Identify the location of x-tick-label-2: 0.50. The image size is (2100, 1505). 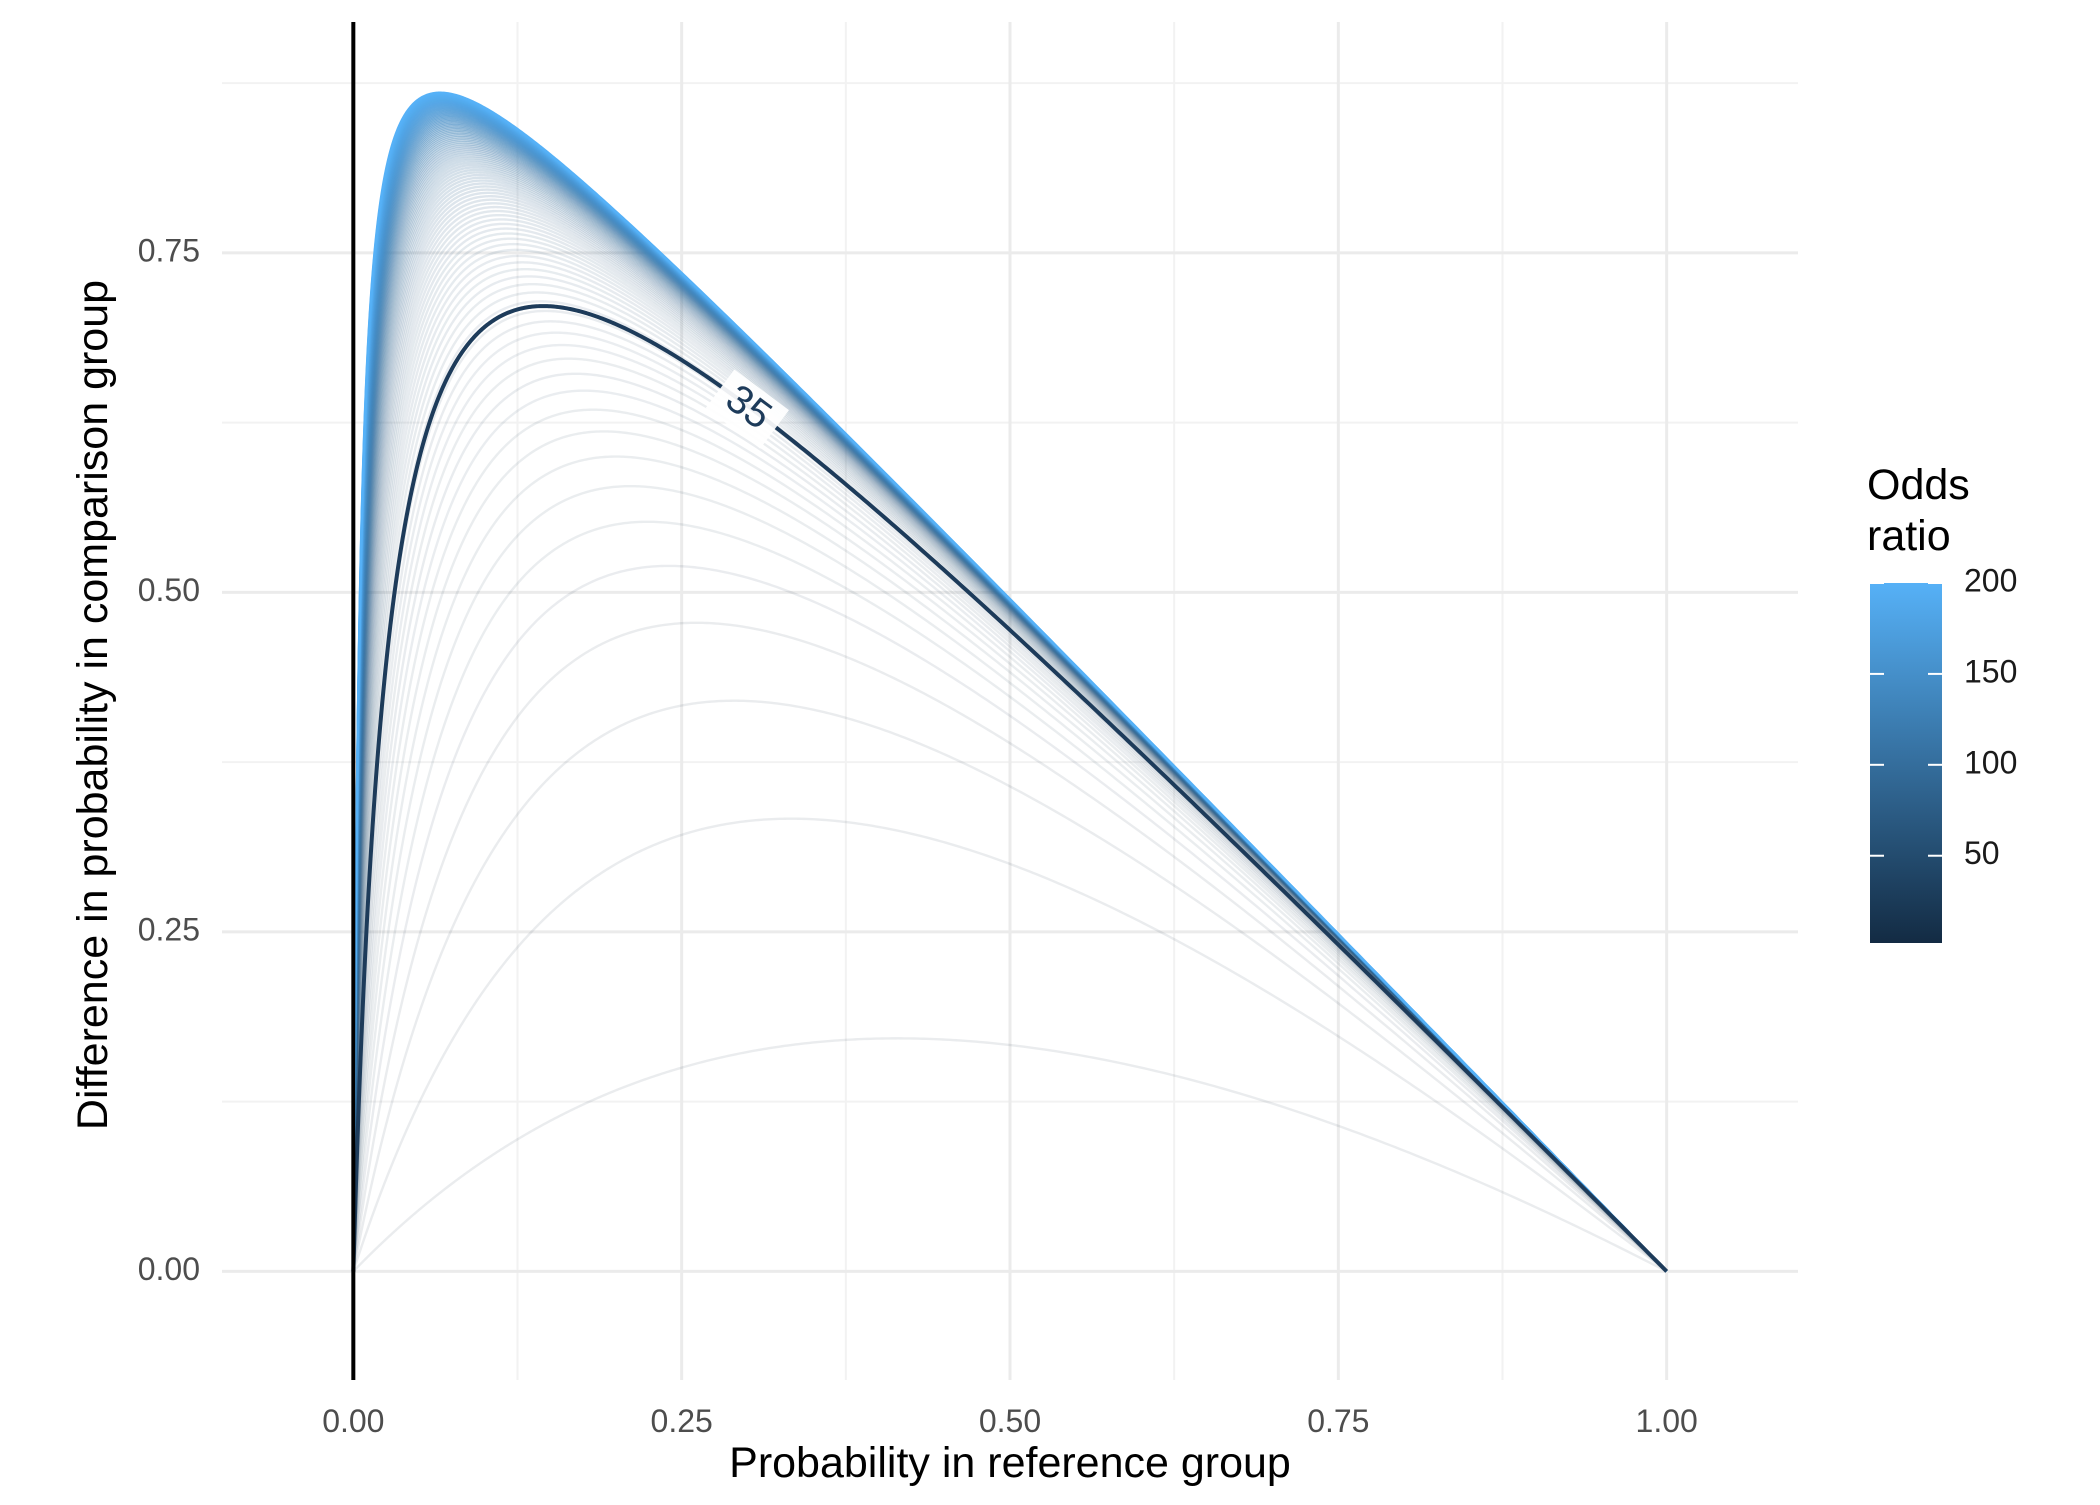
(1010, 1421).